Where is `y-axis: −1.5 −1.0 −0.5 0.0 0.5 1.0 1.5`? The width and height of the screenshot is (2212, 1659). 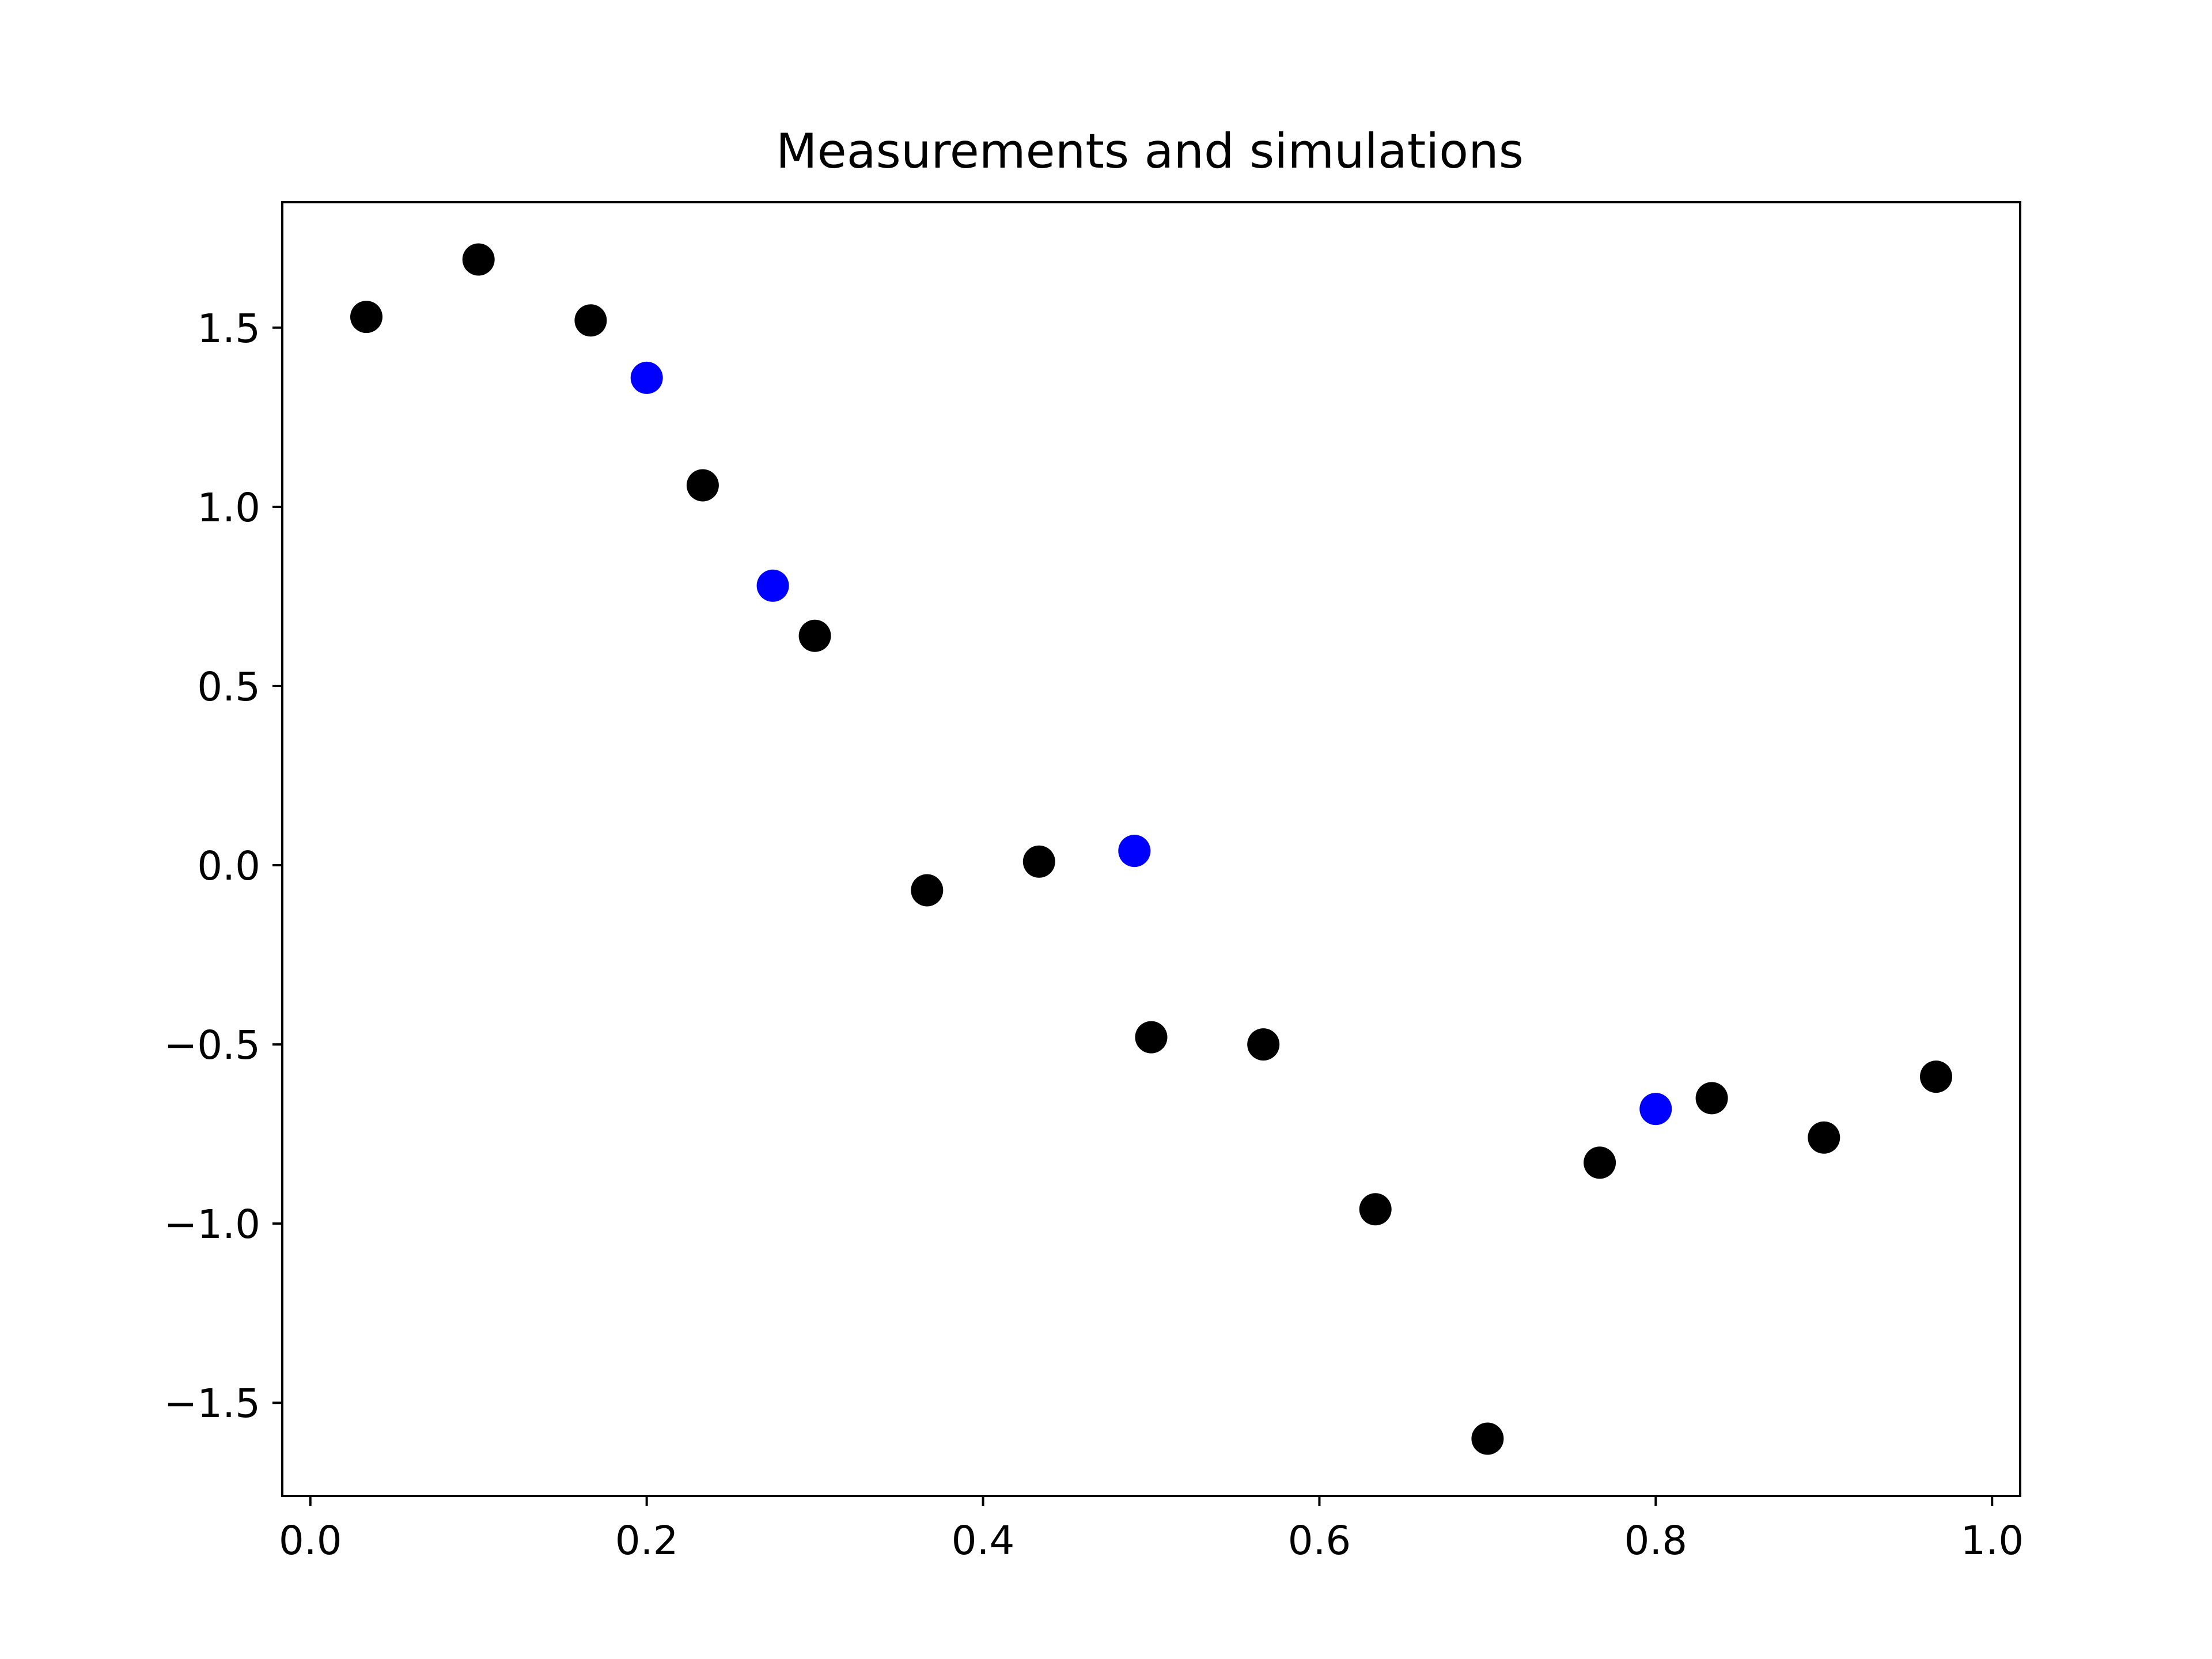 y-axis: −1.5 −1.0 −0.5 0.0 0.5 1.0 1.5 is located at coordinates (223, 866).